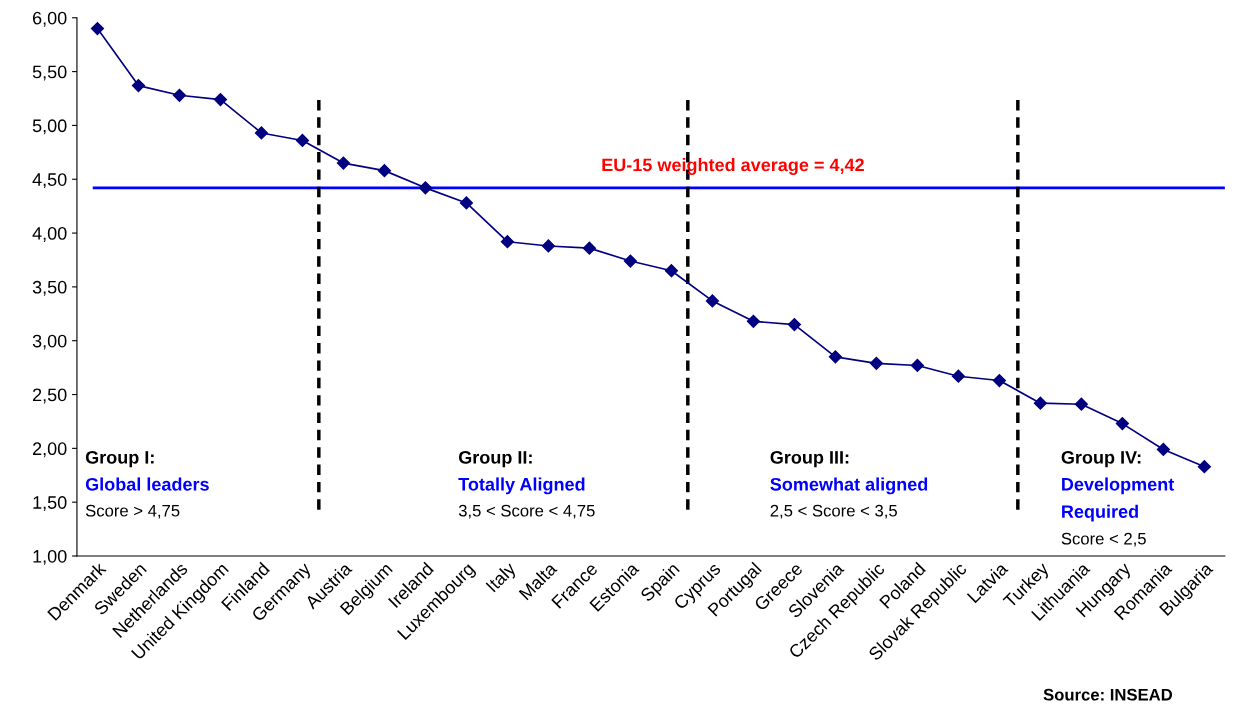  I want to click on text: Group III:, so click(809, 459).